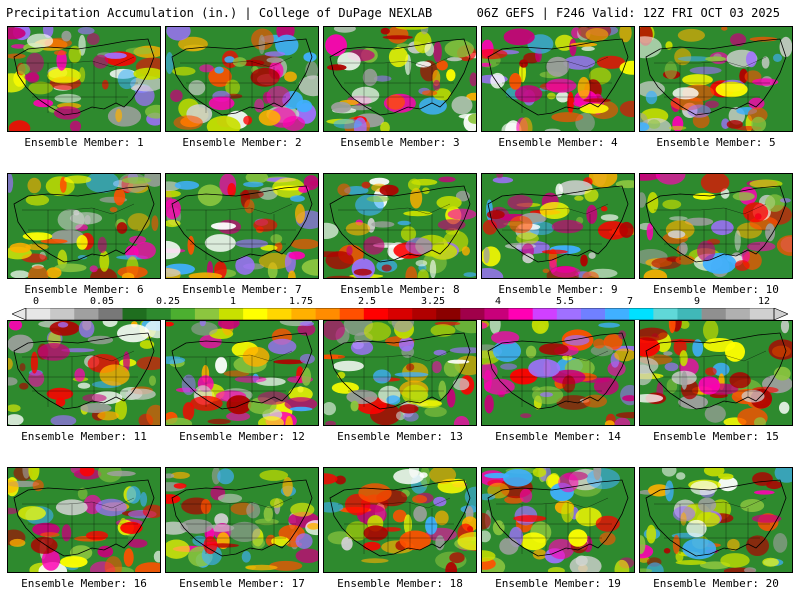  I want to click on colorbar-max-arrow, so click(780, 314).